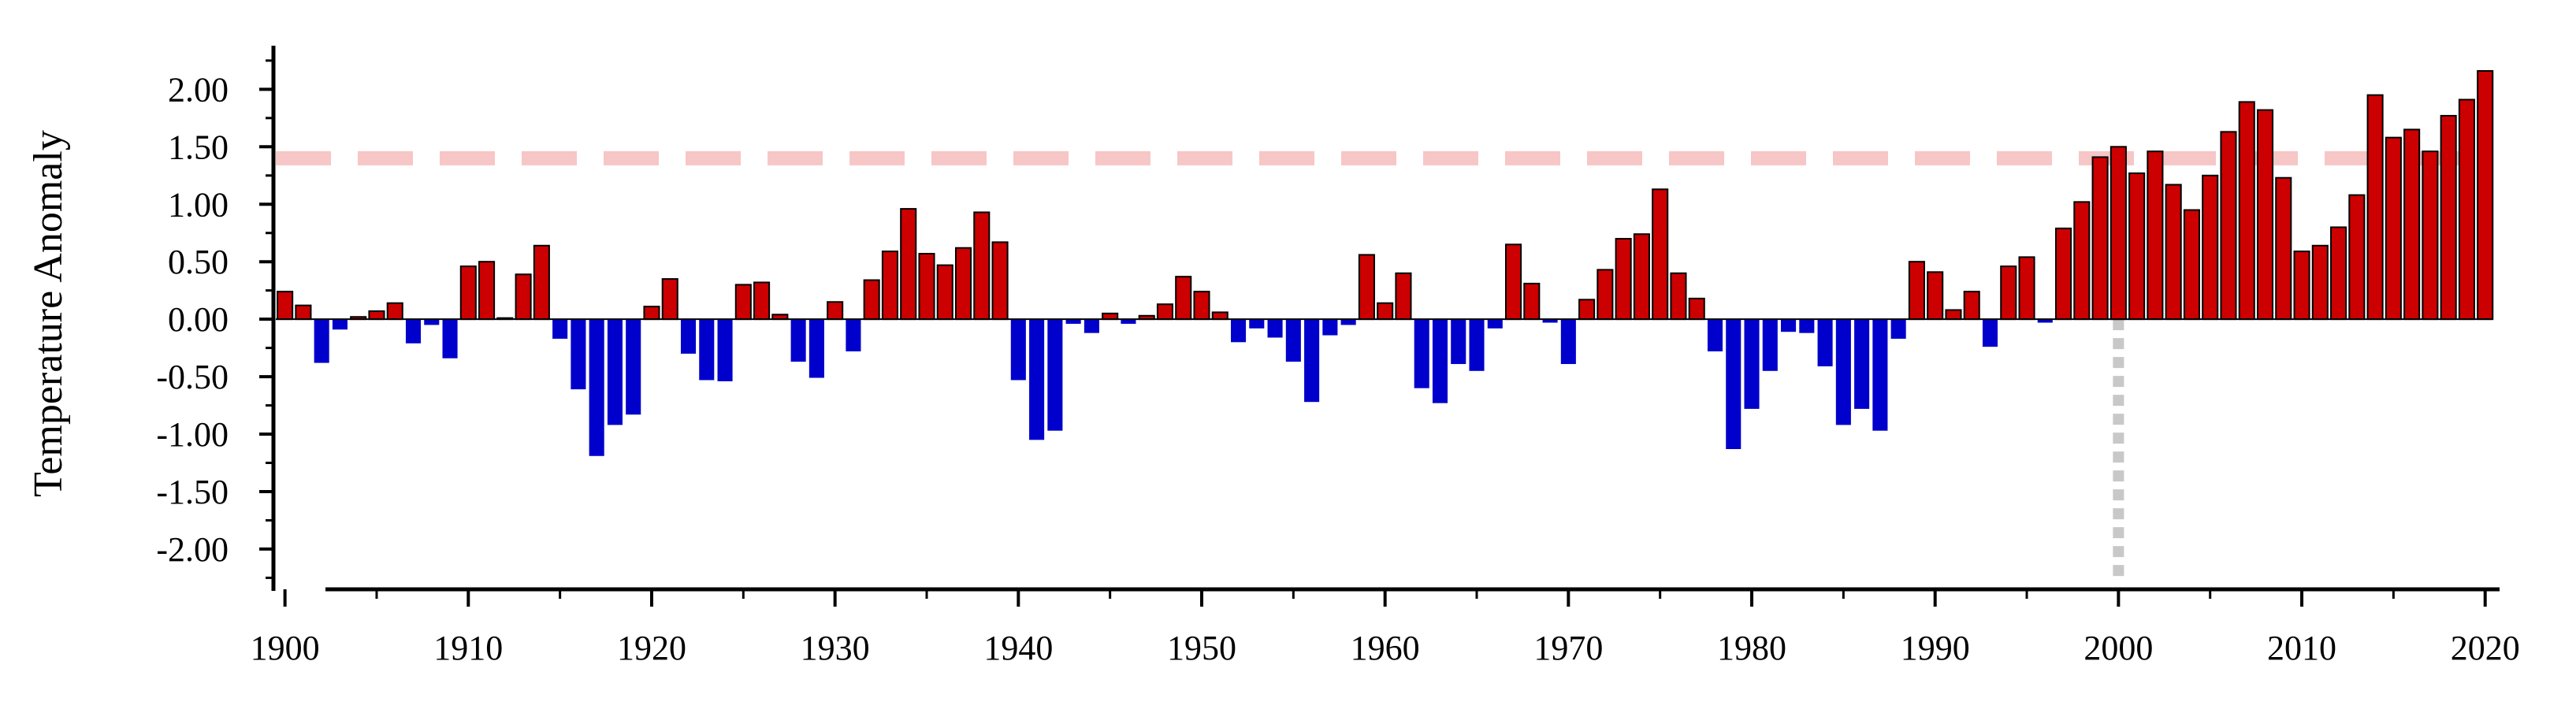  What do you see at coordinates (1568, 342) in the screenshot?
I see `bar-1970` at bounding box center [1568, 342].